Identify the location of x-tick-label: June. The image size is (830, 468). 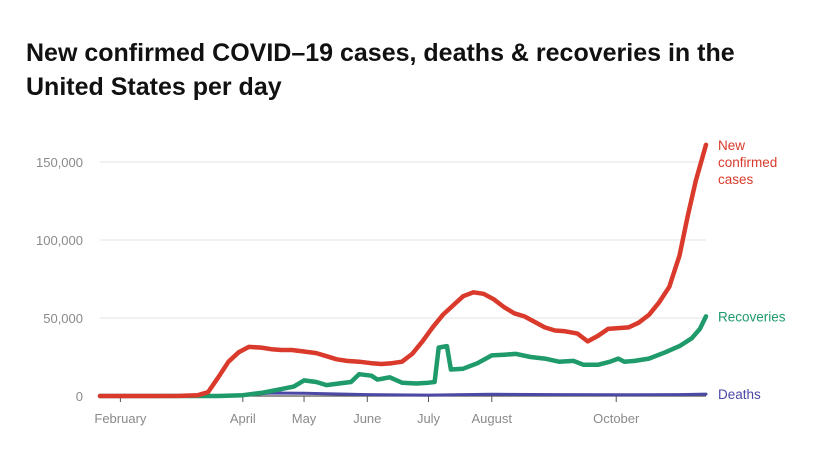
(367, 418).